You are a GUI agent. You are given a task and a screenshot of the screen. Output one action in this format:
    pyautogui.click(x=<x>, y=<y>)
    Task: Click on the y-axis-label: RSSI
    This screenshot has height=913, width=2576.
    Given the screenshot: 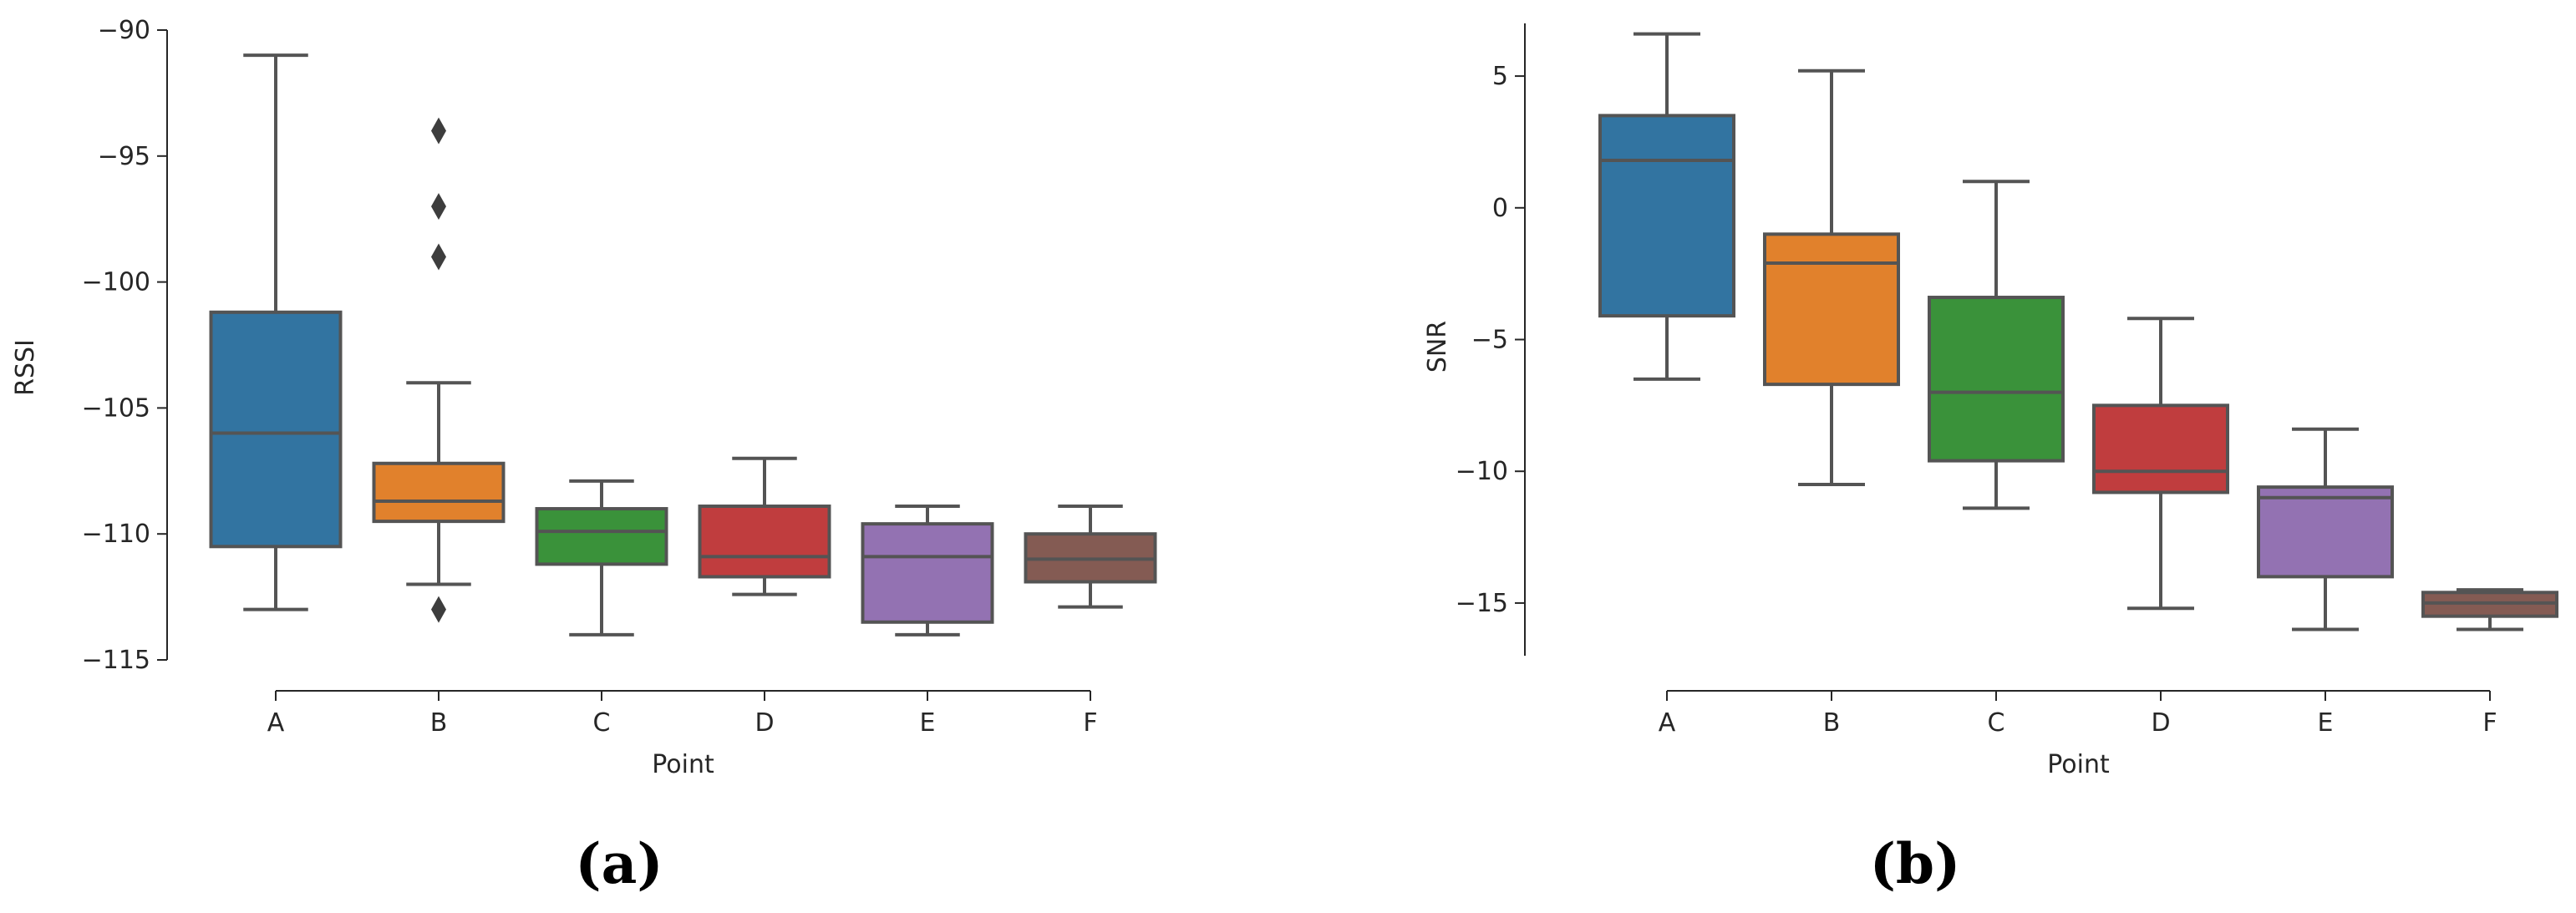 What is the action you would take?
    pyautogui.click(x=25, y=367)
    